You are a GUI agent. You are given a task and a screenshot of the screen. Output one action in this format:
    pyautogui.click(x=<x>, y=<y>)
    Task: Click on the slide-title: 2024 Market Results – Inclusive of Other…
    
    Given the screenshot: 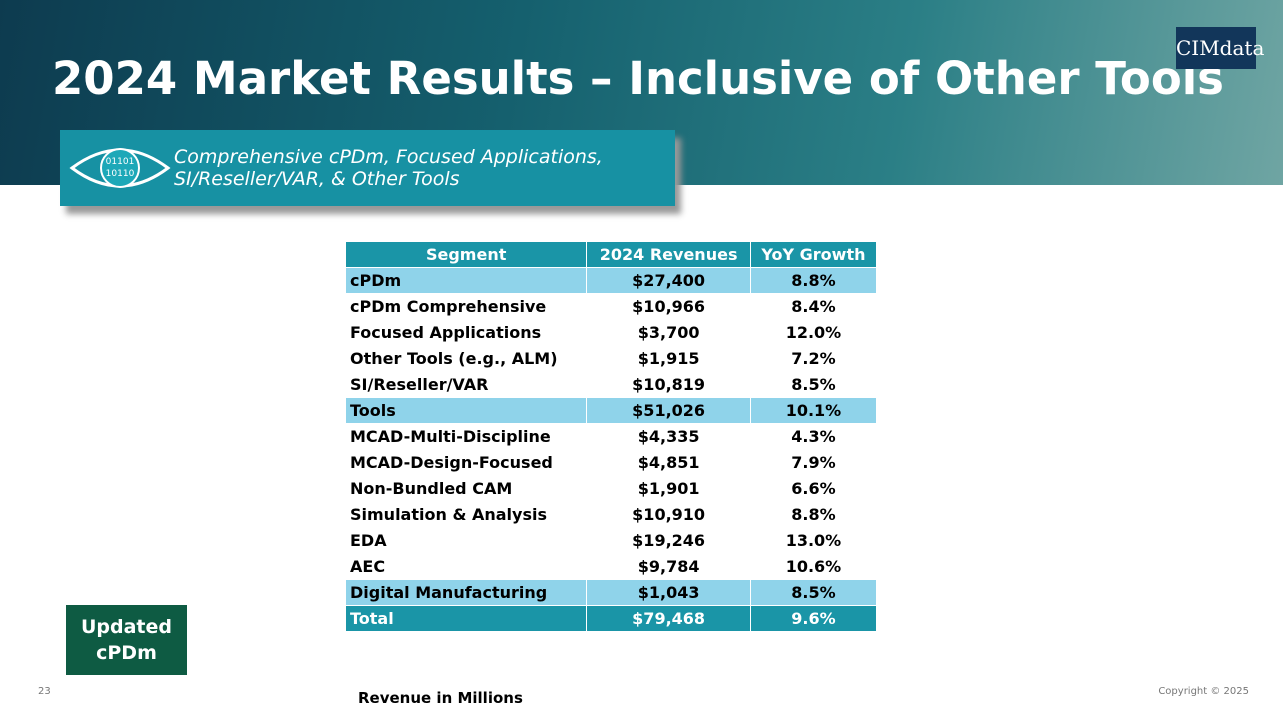 What is the action you would take?
    pyautogui.click(x=638, y=78)
    